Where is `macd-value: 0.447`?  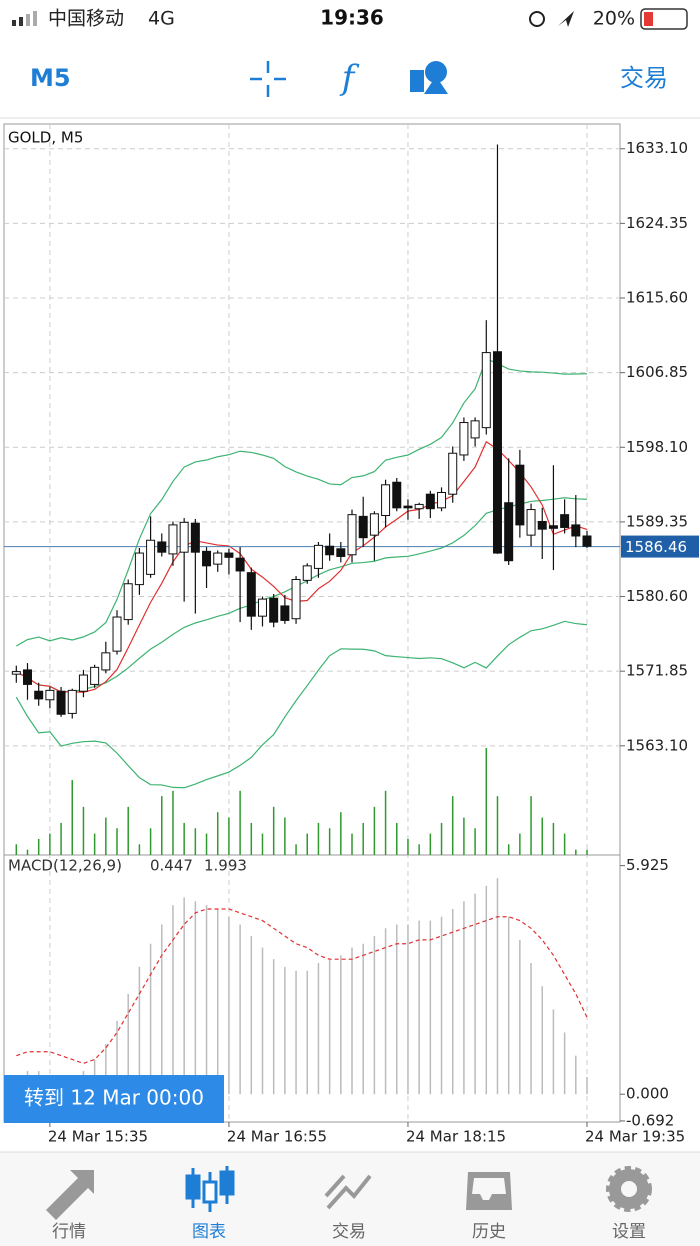
macd-value: 0.447 is located at coordinates (171, 866).